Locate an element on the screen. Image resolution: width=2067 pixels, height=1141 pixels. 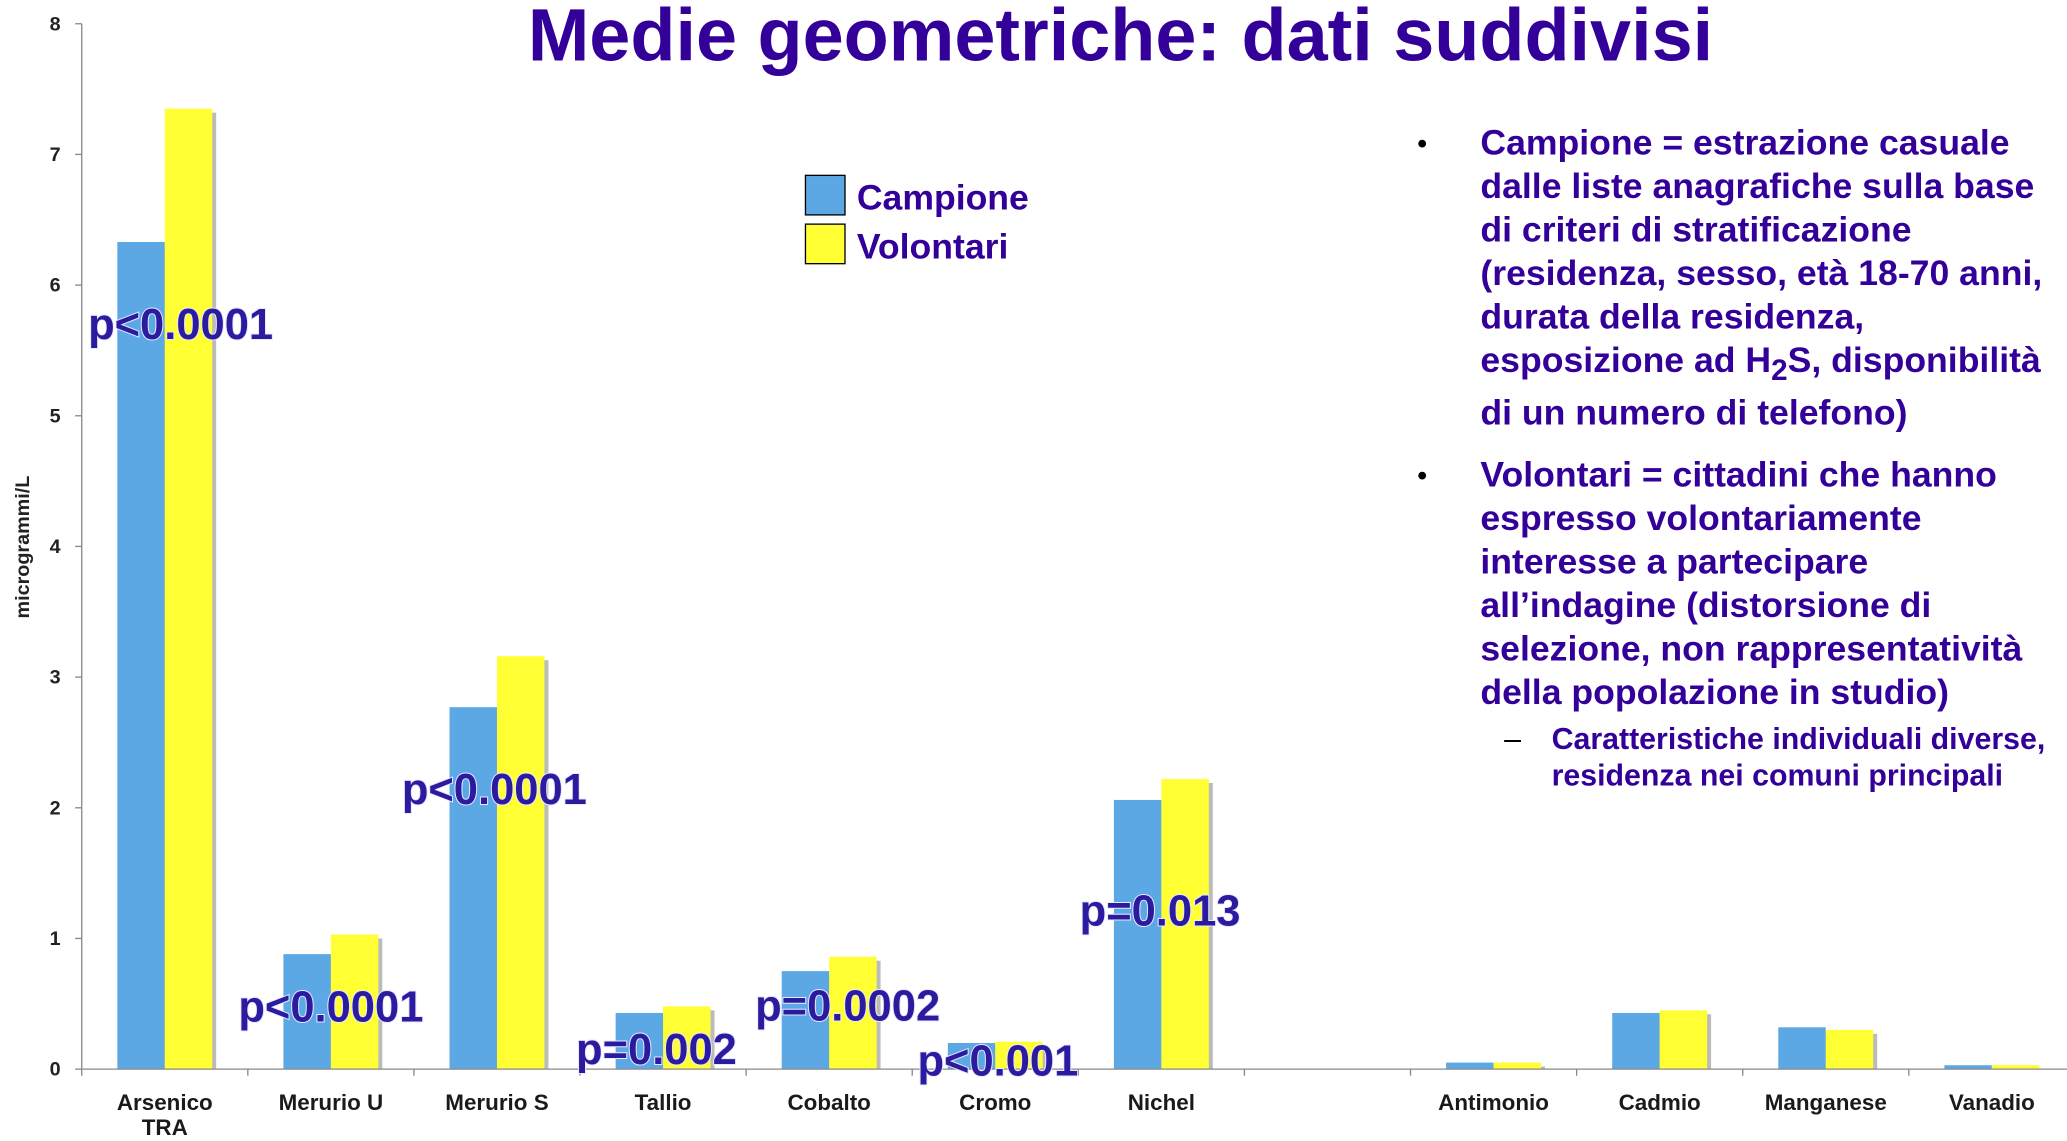
x-tick-label-box: Manganese is located at coordinates (1825, 1103).